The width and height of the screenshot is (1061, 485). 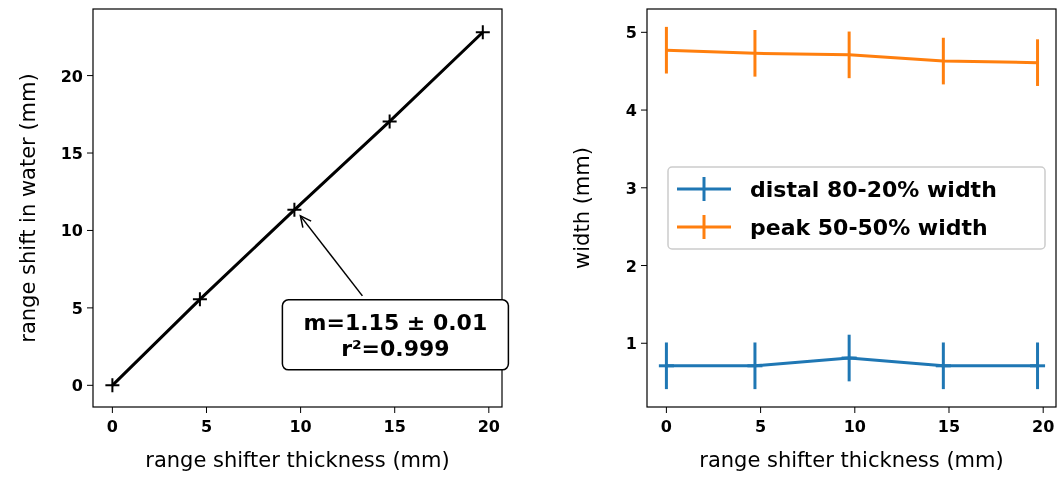 What do you see at coordinates (631, 344) in the screenshot?
I see `y-tick-label: 1` at bounding box center [631, 344].